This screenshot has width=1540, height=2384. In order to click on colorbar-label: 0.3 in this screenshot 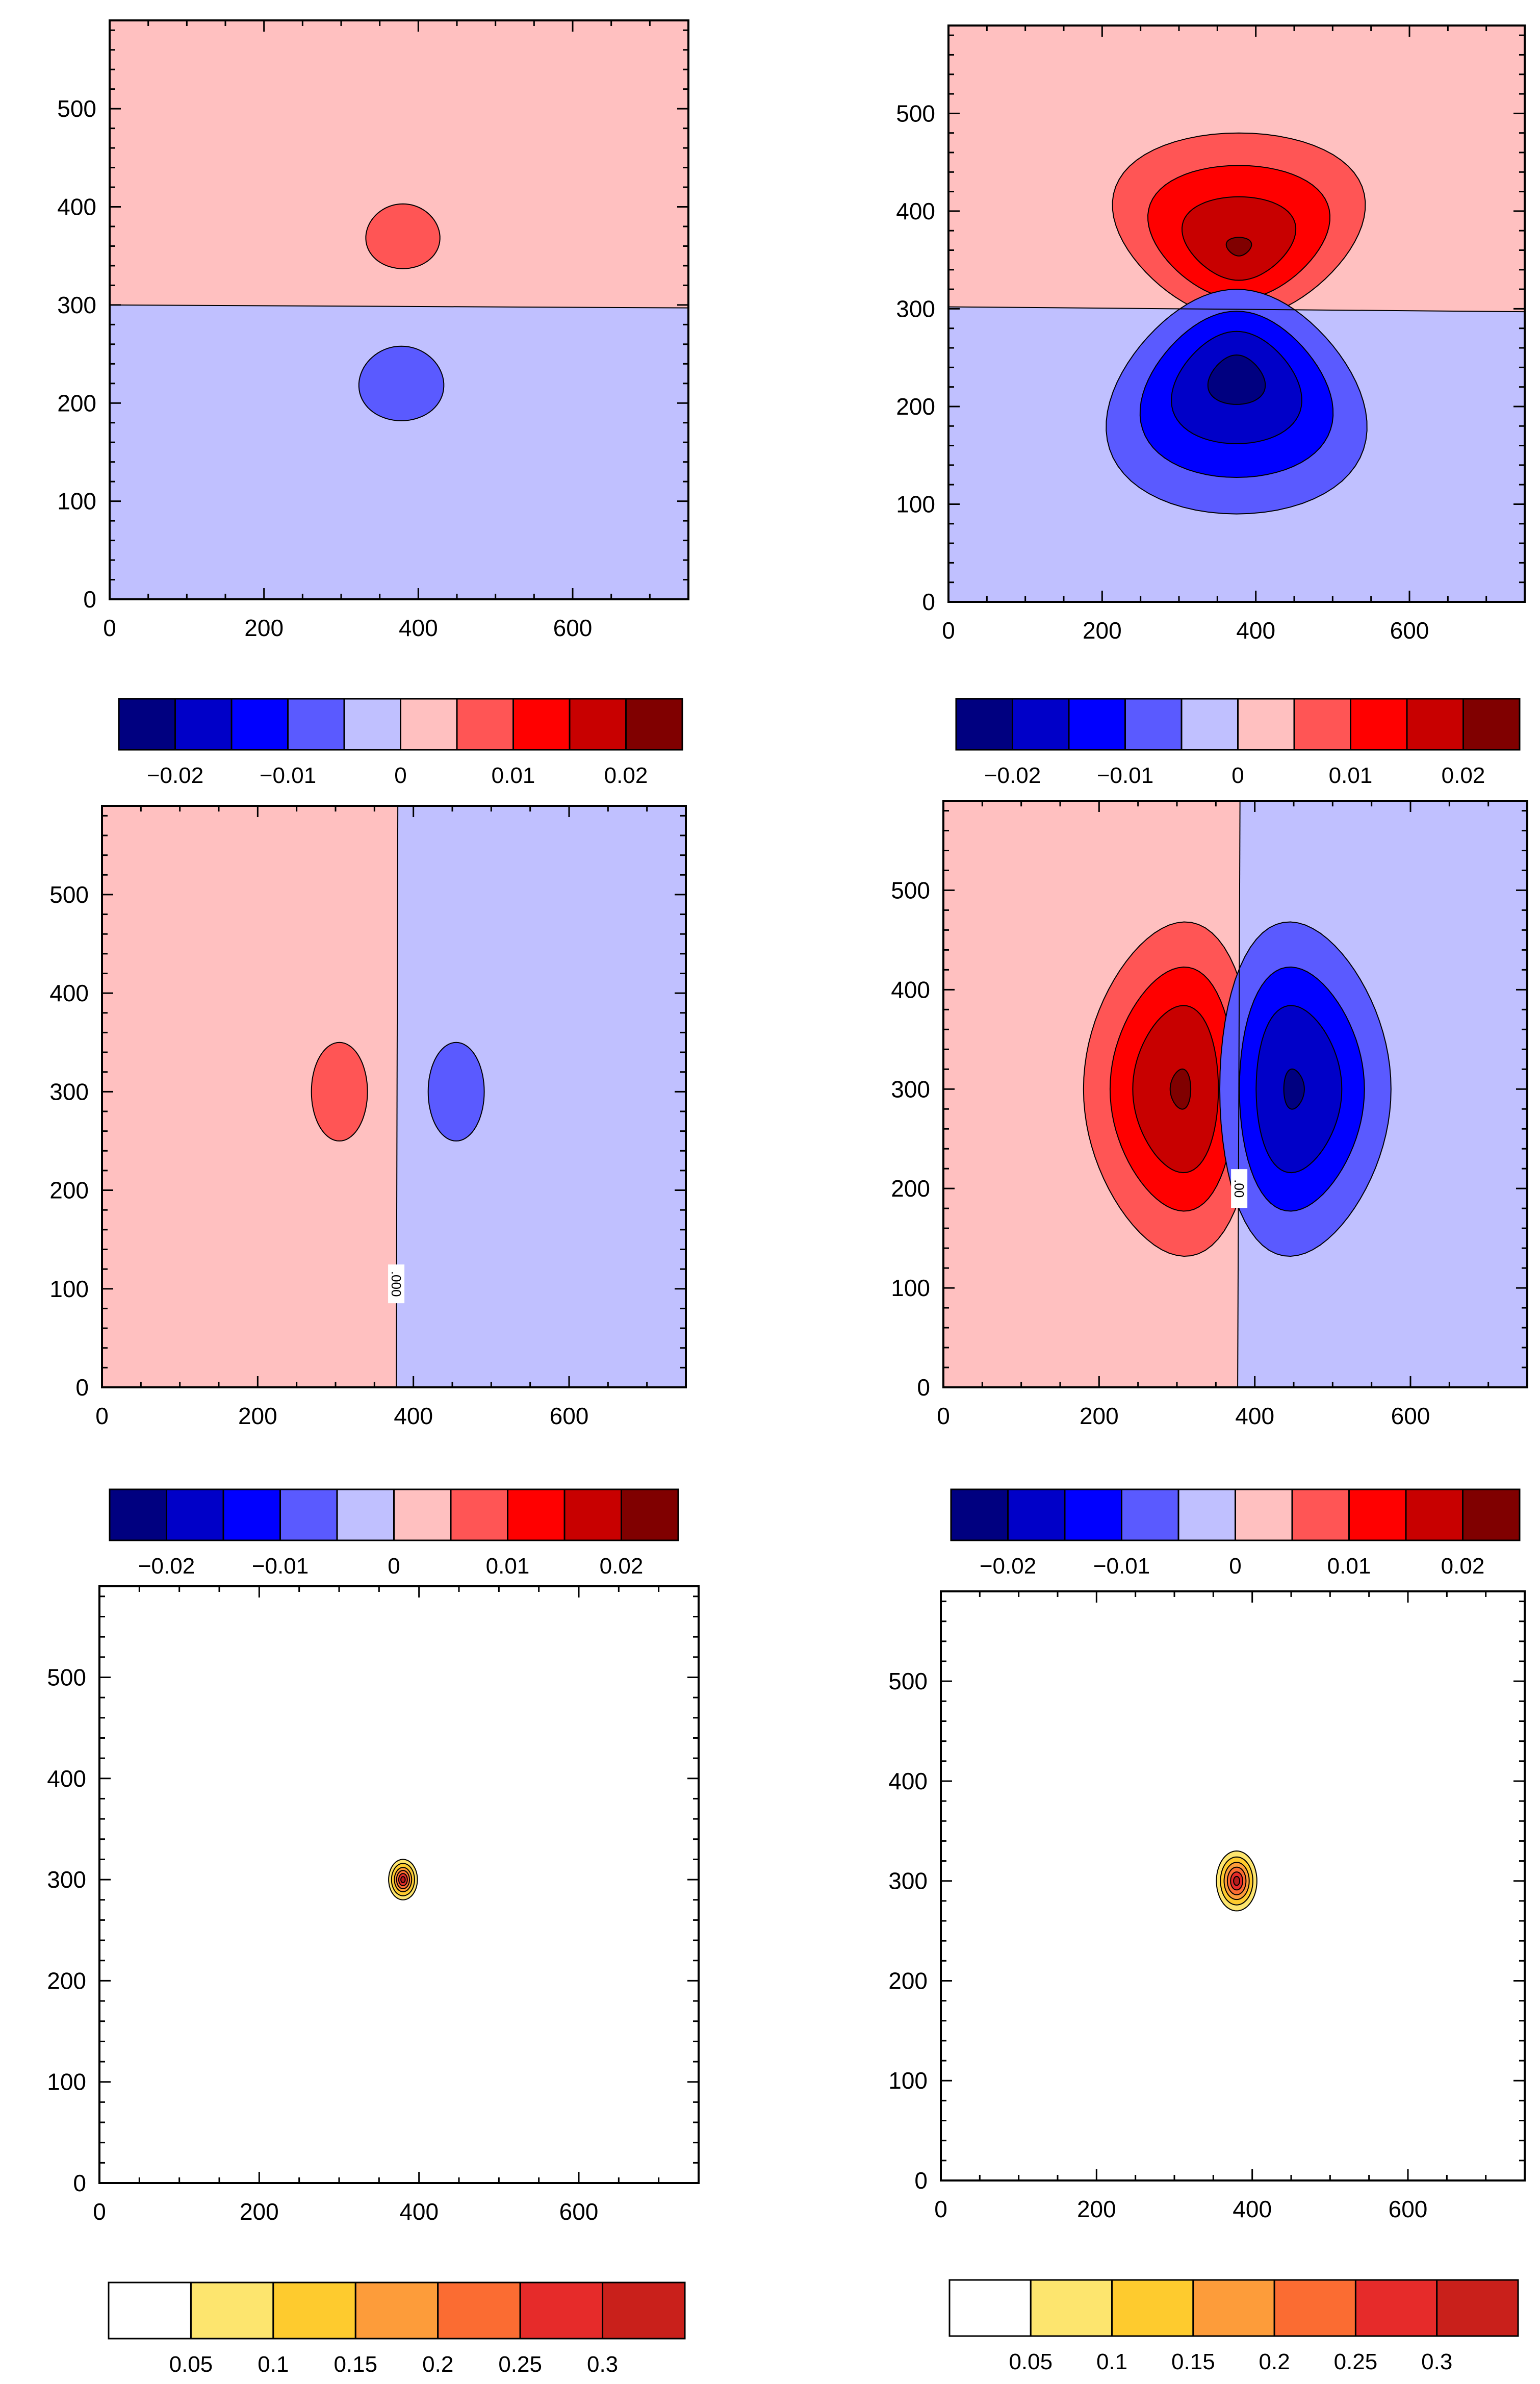, I will do `click(603, 2364)`.